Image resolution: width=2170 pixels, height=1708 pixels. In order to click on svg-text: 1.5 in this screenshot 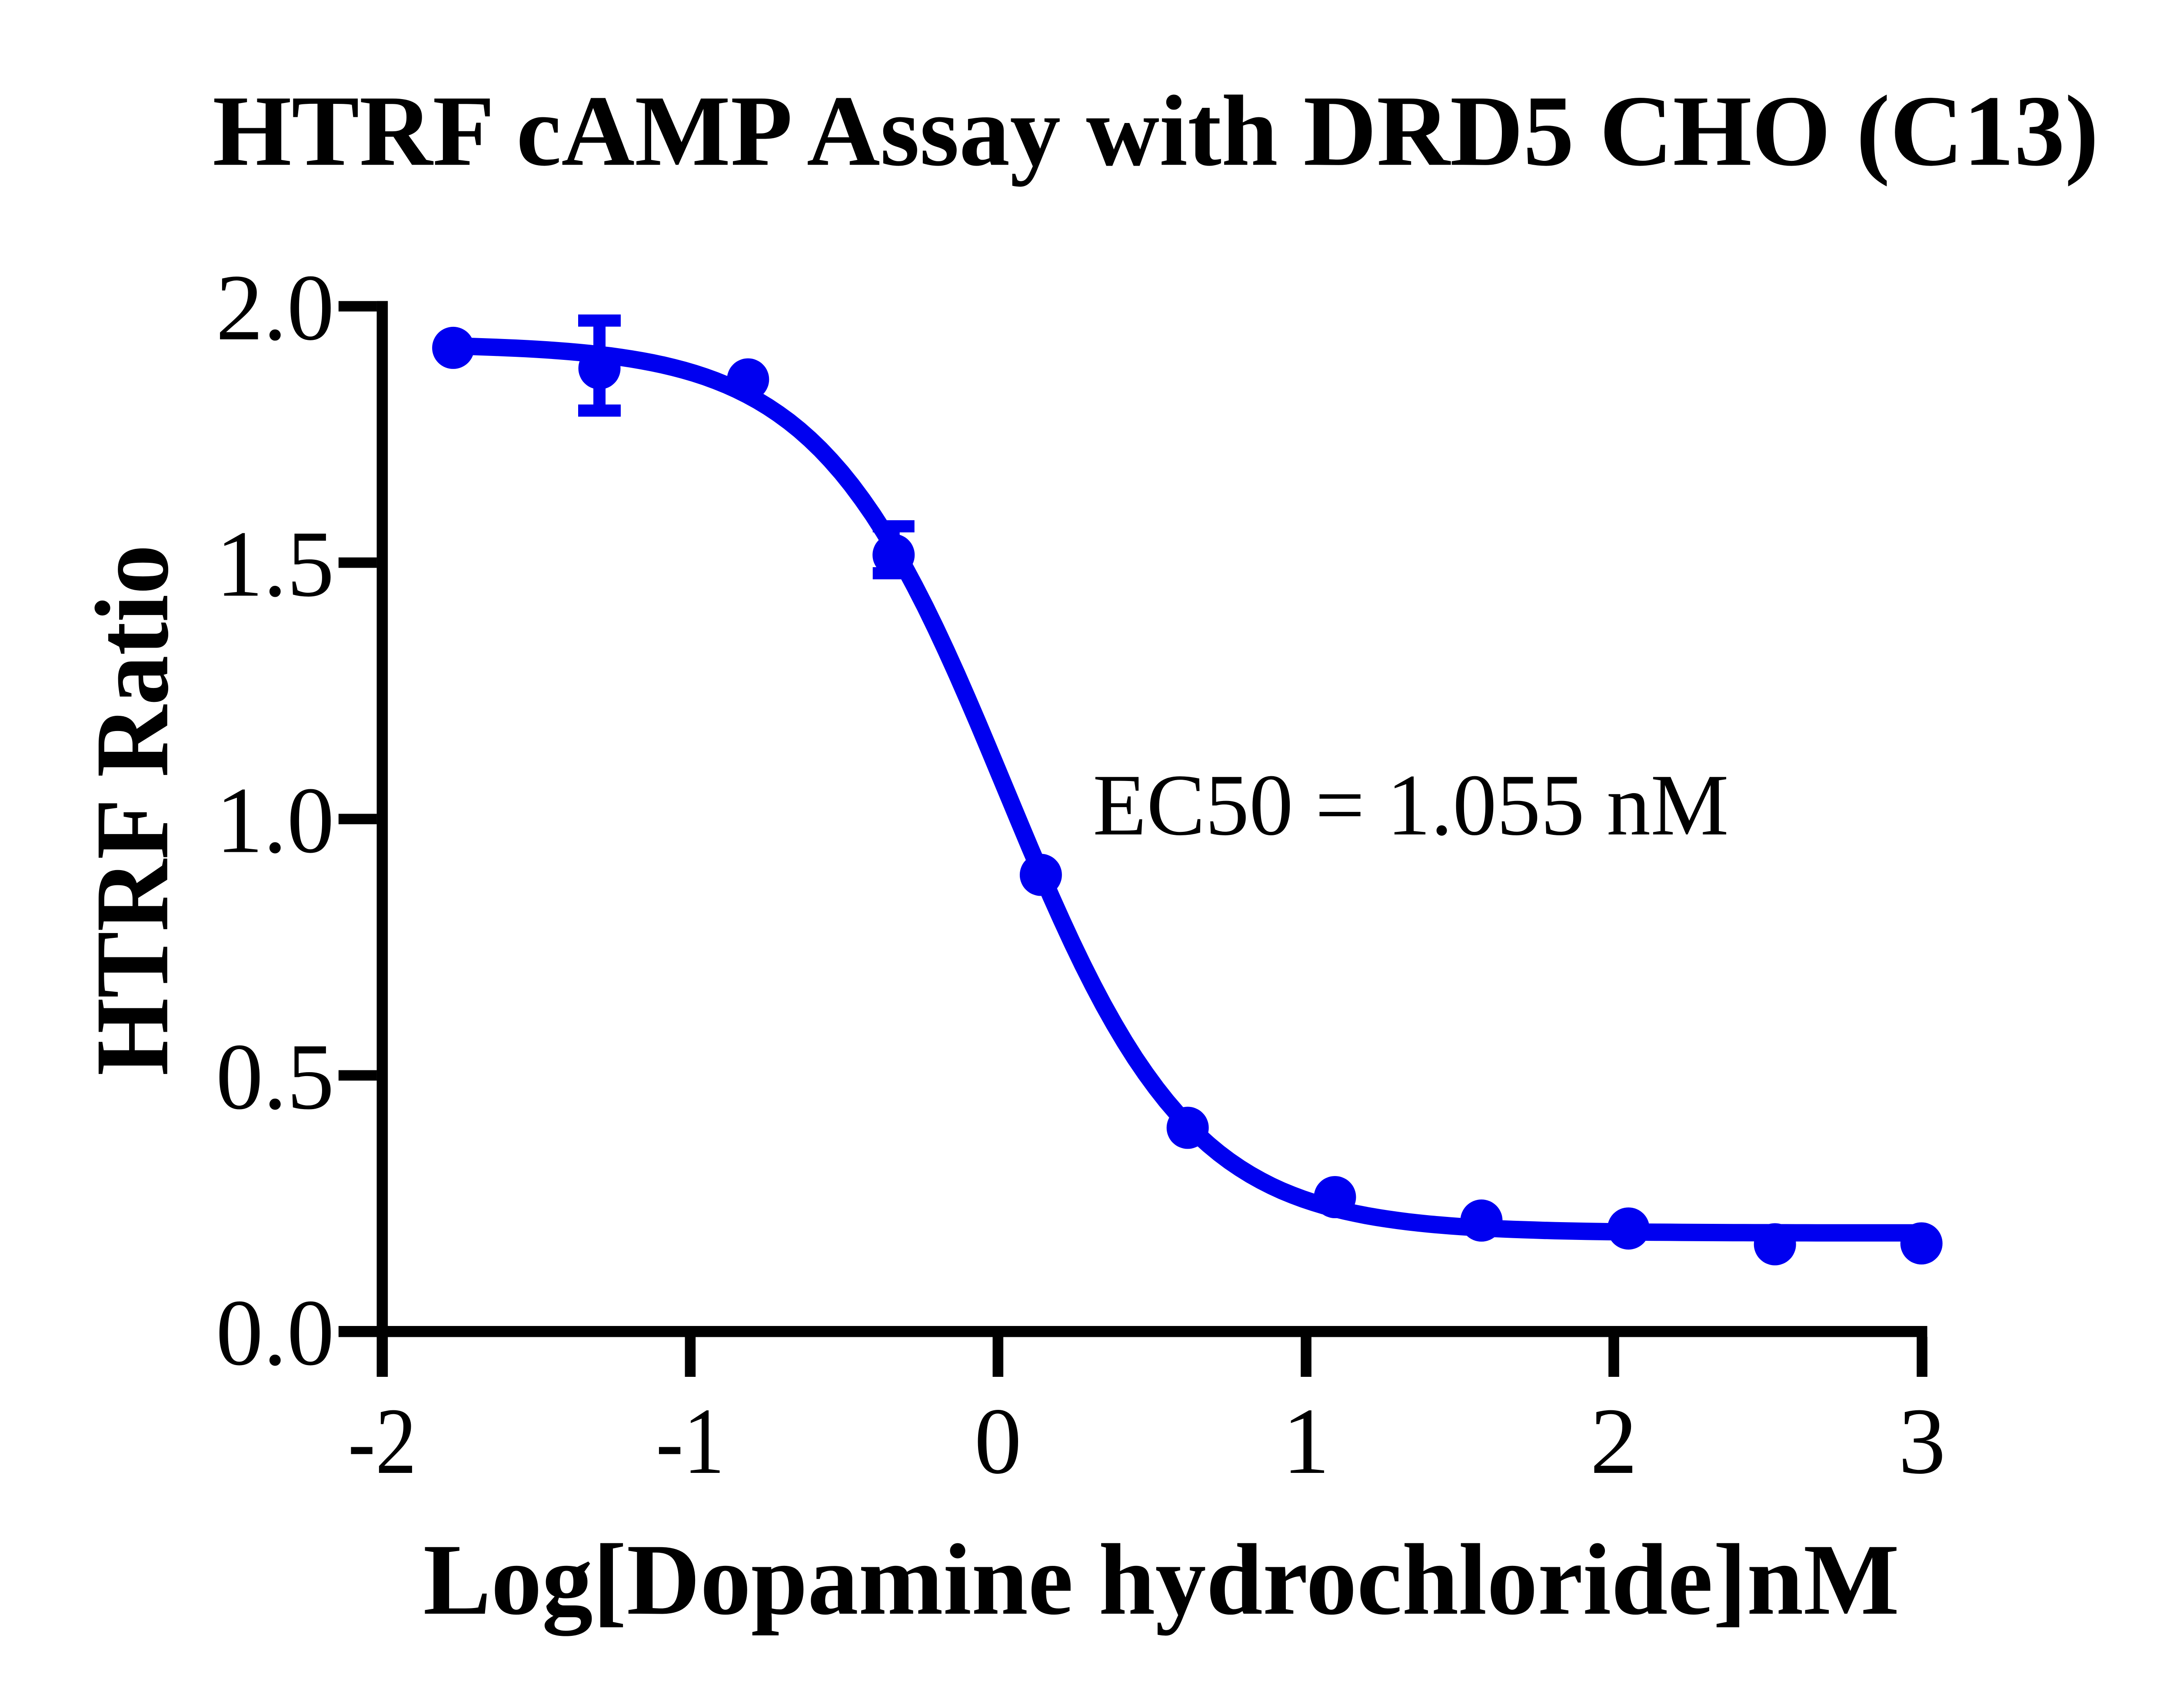, I will do `click(275, 564)`.